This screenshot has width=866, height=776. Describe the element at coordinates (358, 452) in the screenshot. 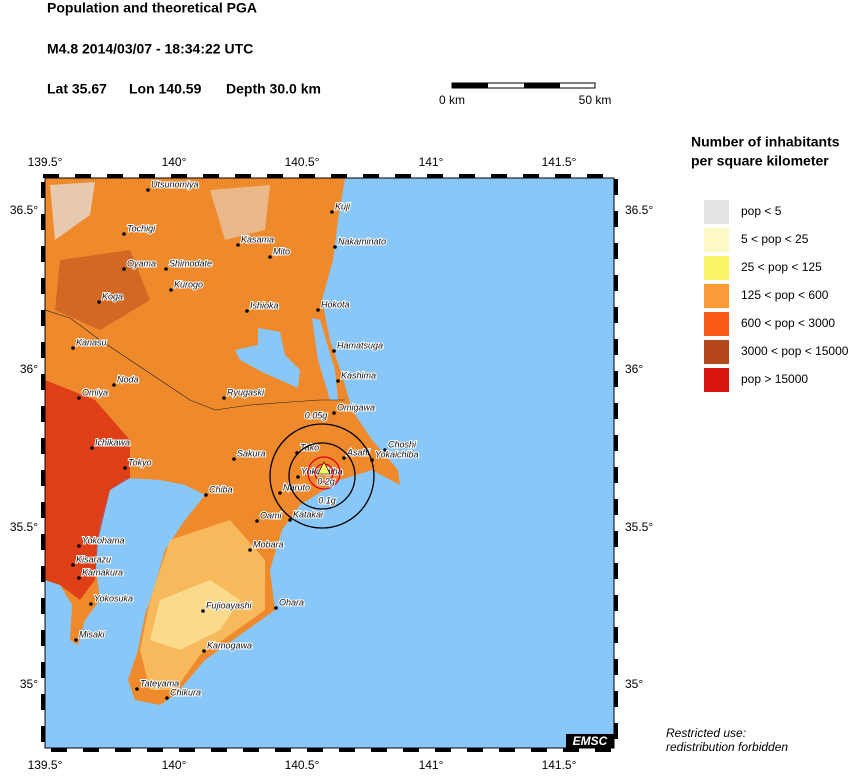

I see `city-label: Asahi` at that location.